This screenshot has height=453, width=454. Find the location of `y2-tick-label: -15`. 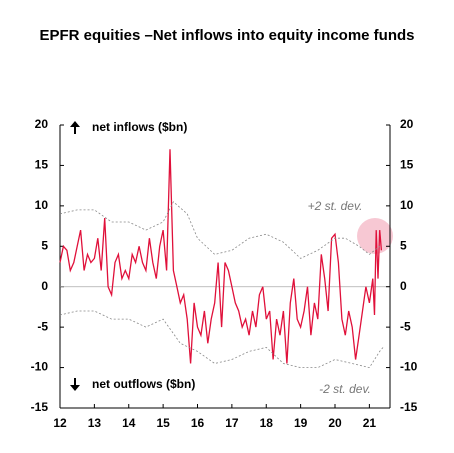

y2-tick-label: -15 is located at coordinates (409, 407).